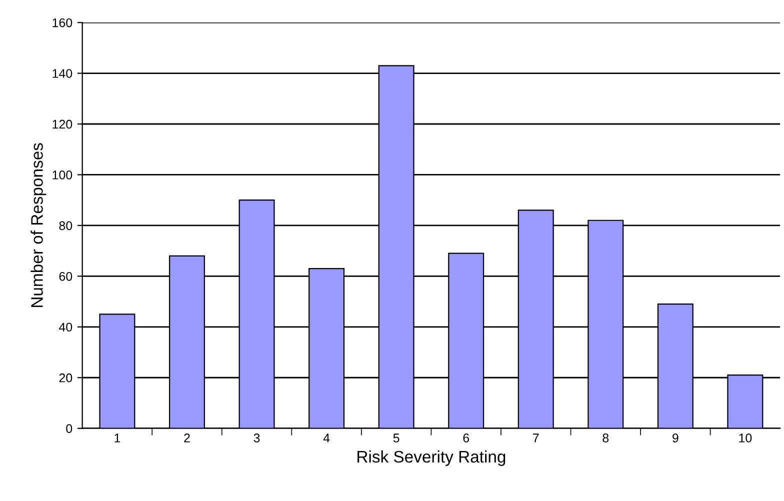 This screenshot has height=501, width=784. I want to click on x-tick-label: 7, so click(536, 438).